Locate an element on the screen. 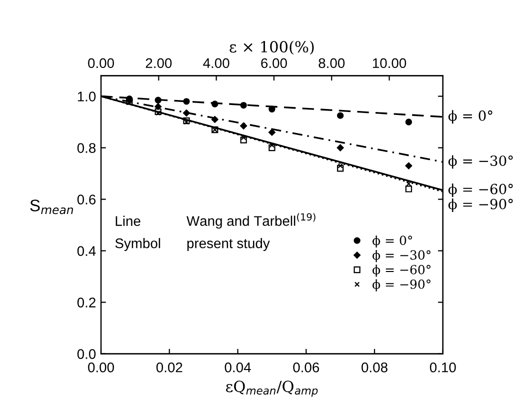  legend-label: ϕ = −30° is located at coordinates (401, 256).